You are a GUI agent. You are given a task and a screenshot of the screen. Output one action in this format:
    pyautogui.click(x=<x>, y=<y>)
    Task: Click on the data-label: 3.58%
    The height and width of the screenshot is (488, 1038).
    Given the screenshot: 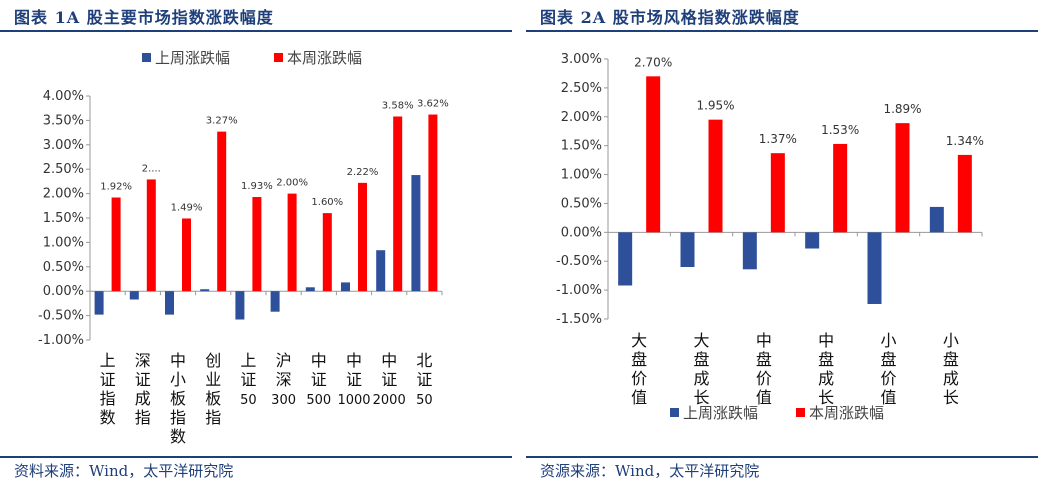 What is the action you would take?
    pyautogui.click(x=398, y=105)
    